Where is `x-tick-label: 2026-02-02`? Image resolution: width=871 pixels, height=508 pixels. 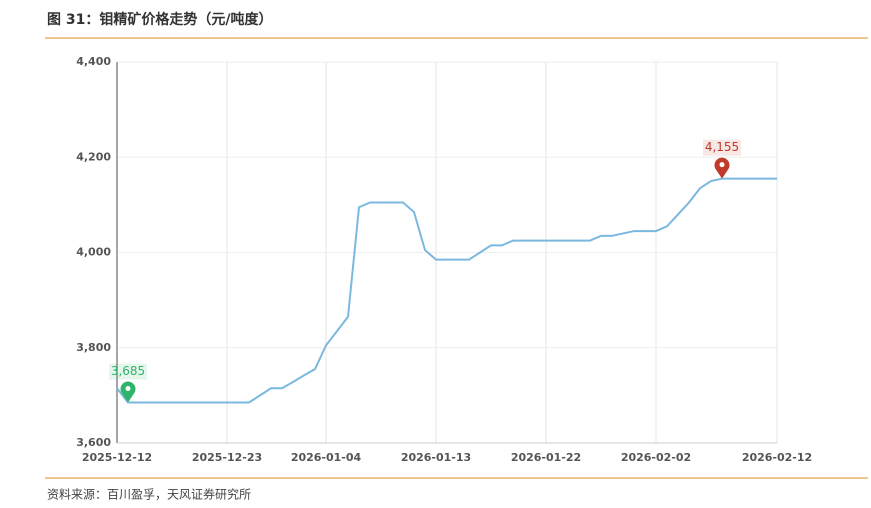
x-tick-label: 2026-02-02 is located at coordinates (656, 457).